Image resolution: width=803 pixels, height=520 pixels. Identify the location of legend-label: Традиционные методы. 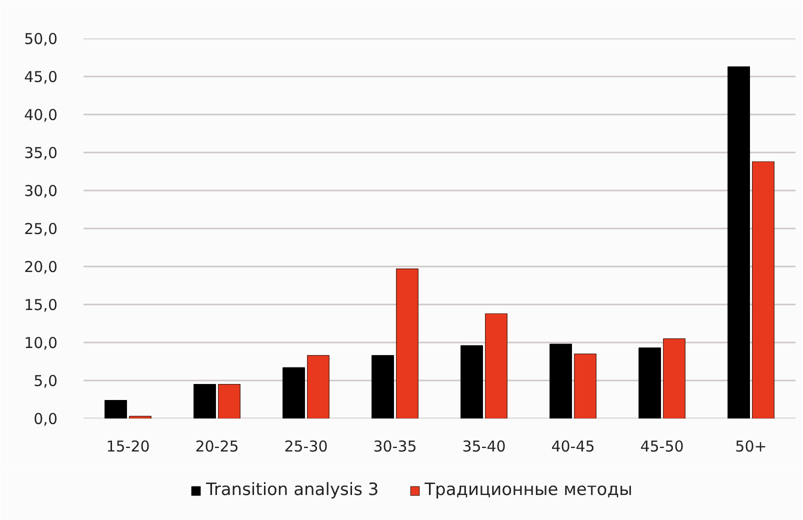
(528, 490).